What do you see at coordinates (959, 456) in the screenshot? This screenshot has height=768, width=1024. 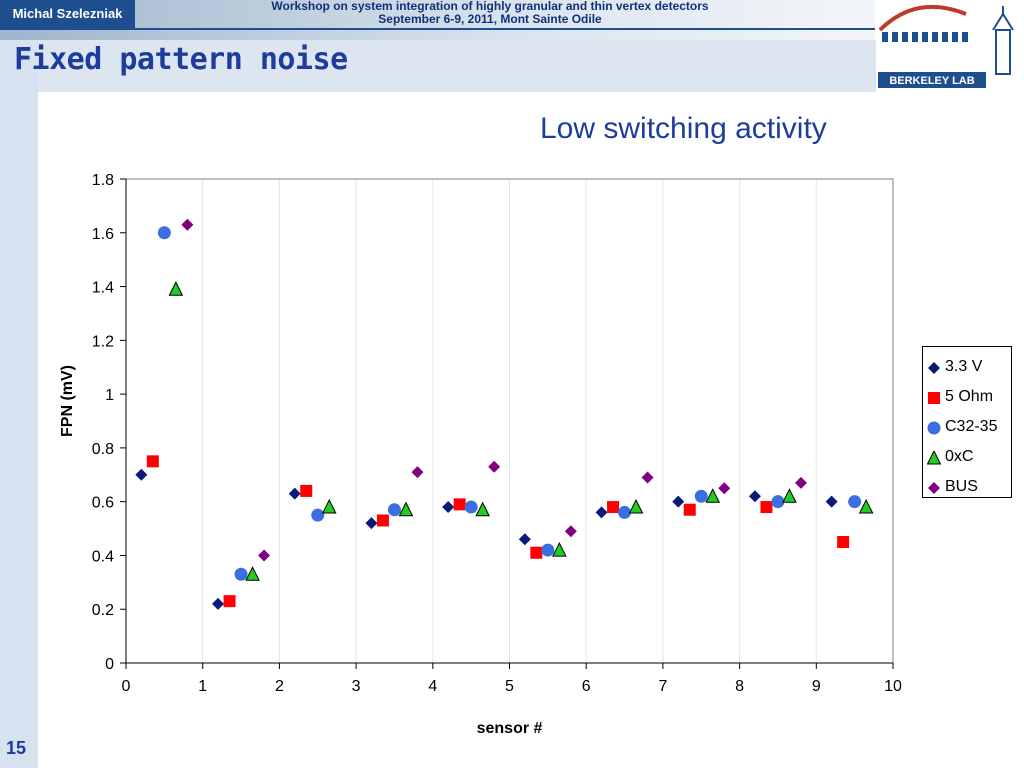 I see `legend-label: 0xC` at bounding box center [959, 456].